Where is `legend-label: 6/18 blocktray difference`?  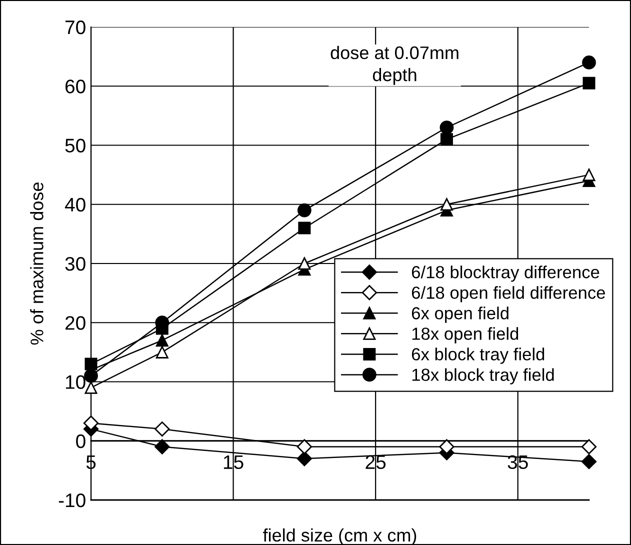
legend-label: 6/18 blocktray difference is located at coordinates (506, 274).